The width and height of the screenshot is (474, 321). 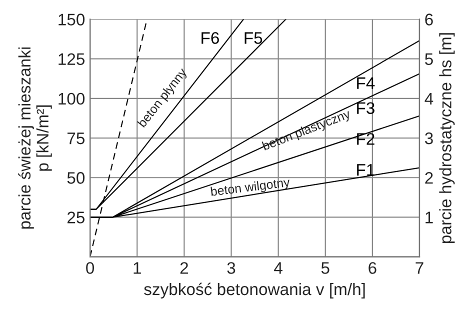 I want to click on y2-tick-label: 6, so click(x=429, y=20).